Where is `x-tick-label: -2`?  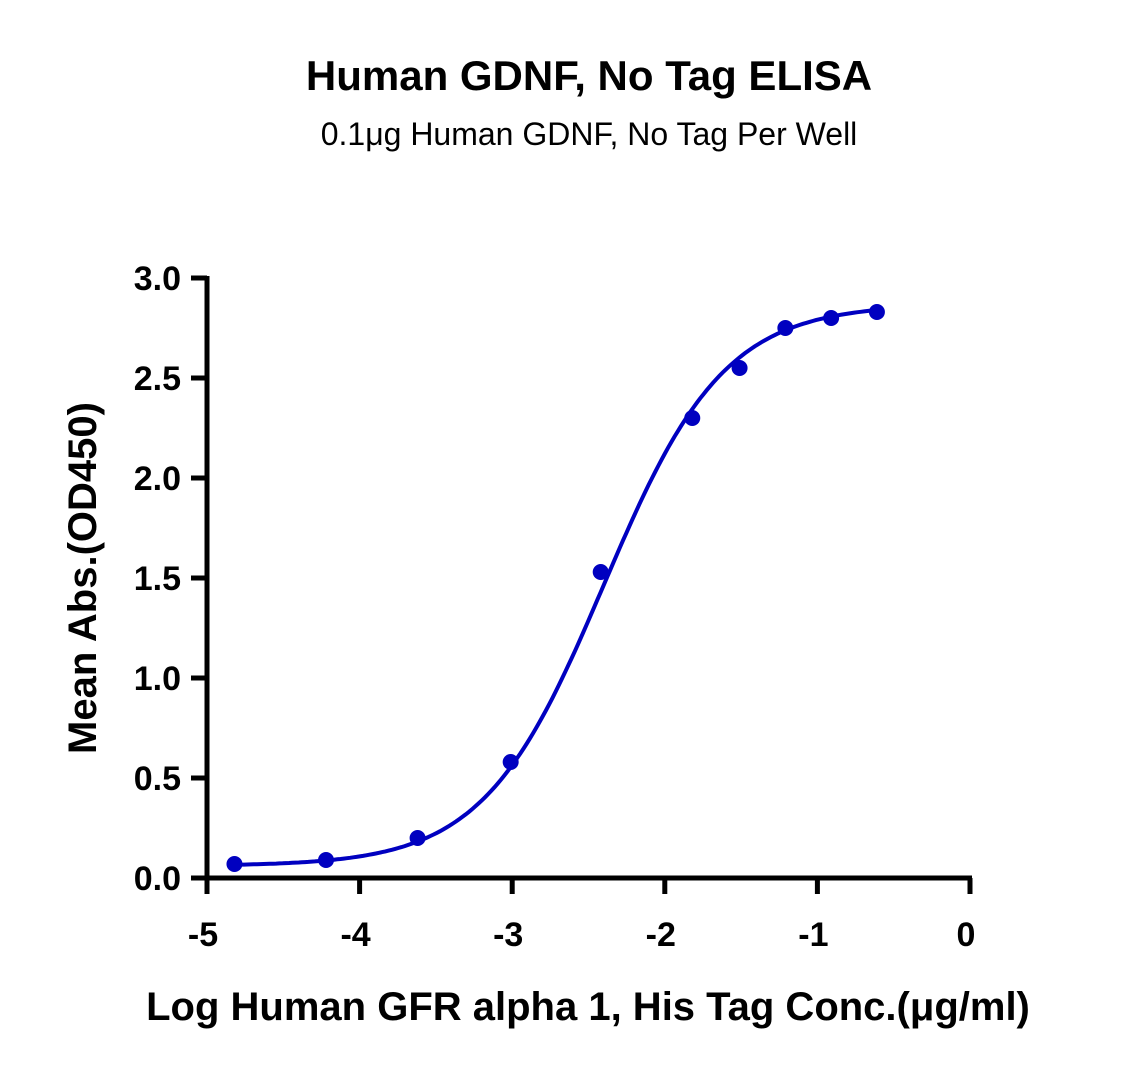
x-tick-label: -2 is located at coordinates (661, 935).